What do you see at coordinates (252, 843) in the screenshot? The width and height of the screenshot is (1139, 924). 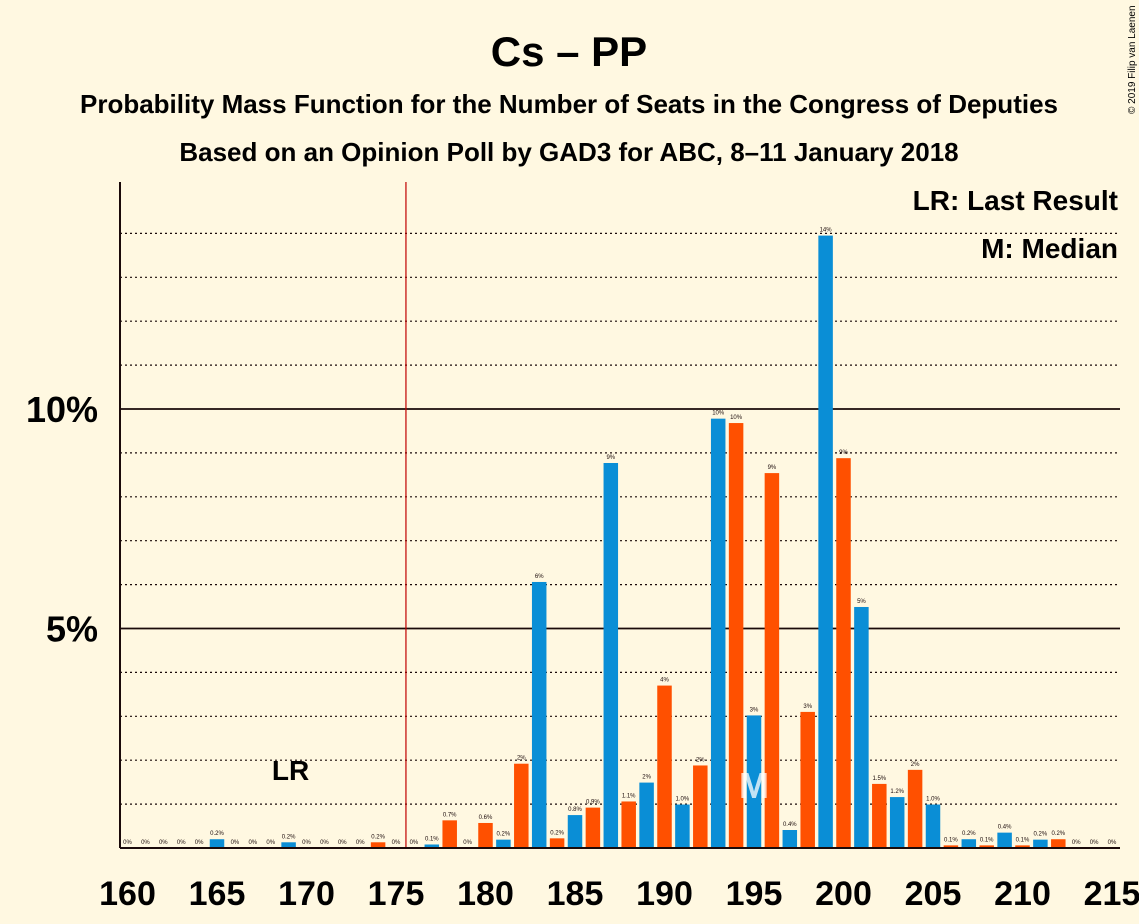 I see `data-label-seat-167: 0%` at bounding box center [252, 843].